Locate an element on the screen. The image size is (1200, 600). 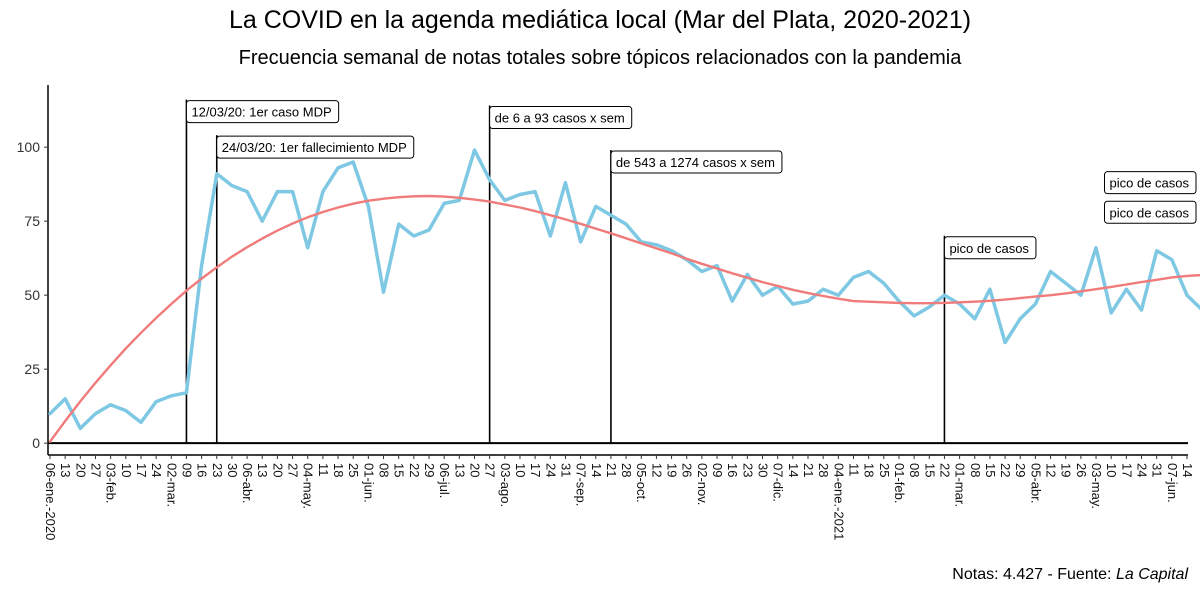
annotation-label: de 543 a 1274 casos x sem is located at coordinates (695, 162).